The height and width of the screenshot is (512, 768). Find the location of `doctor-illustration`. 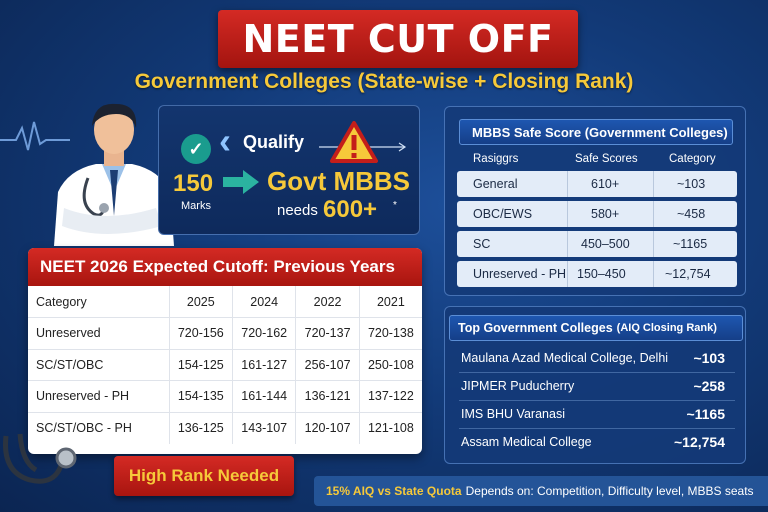

doctor-illustration is located at coordinates (114, 174).